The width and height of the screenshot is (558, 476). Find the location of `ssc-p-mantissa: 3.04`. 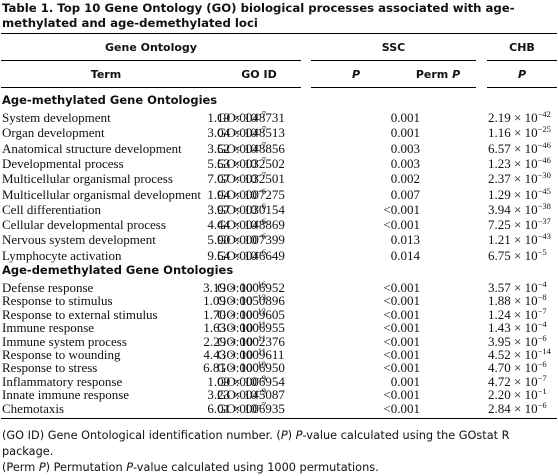

ssc-p-mantissa: 3.04 is located at coordinates (219, 133).